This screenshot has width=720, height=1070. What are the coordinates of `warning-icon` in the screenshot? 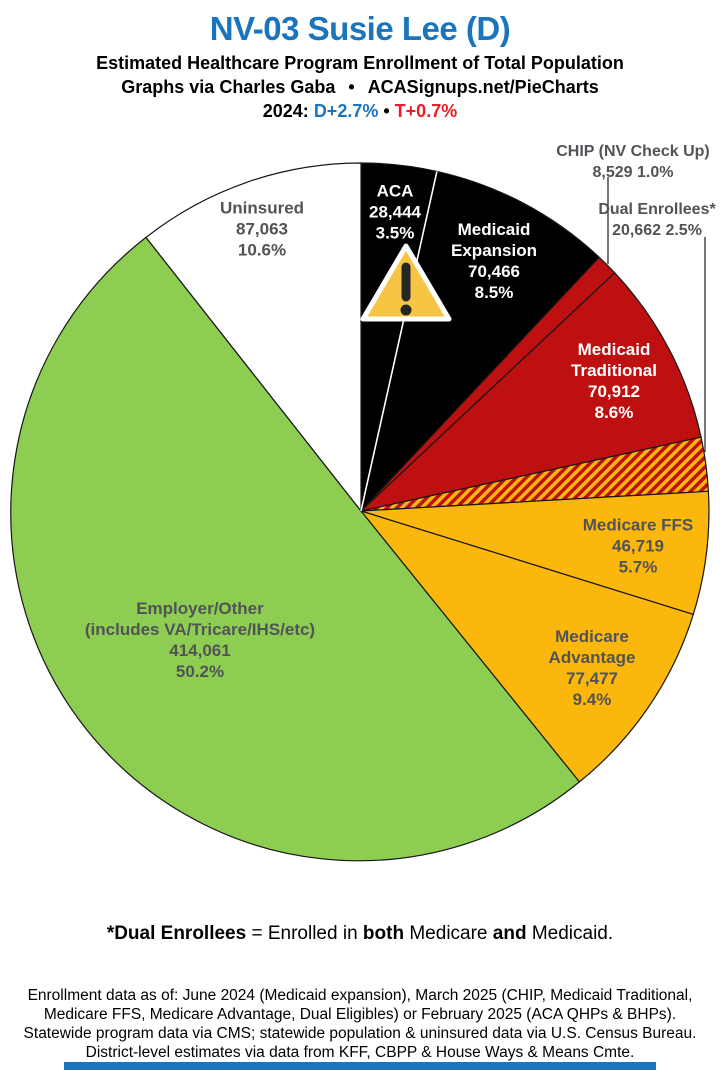 It's located at (406, 282).